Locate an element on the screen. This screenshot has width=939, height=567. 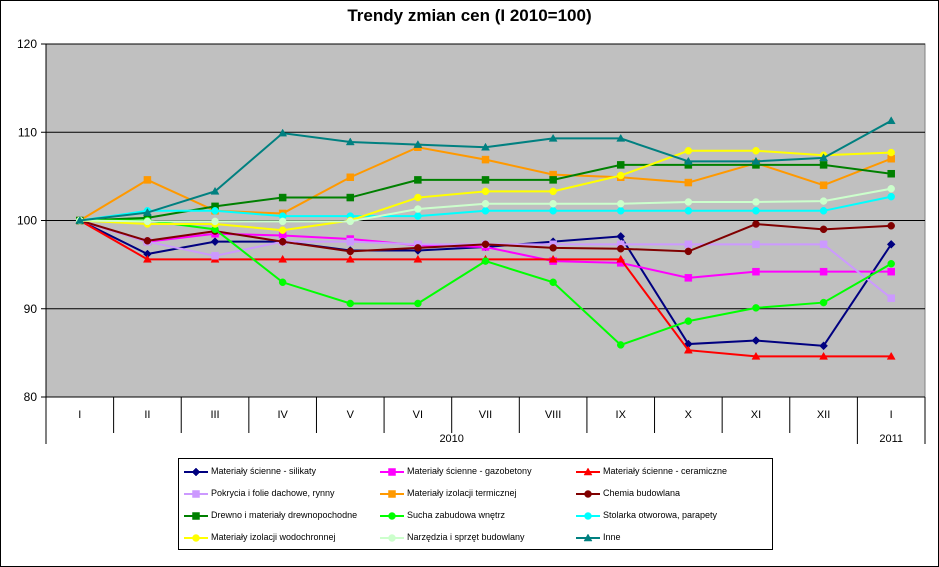
legend-label: Chemia budowlana is located at coordinates (642, 493).